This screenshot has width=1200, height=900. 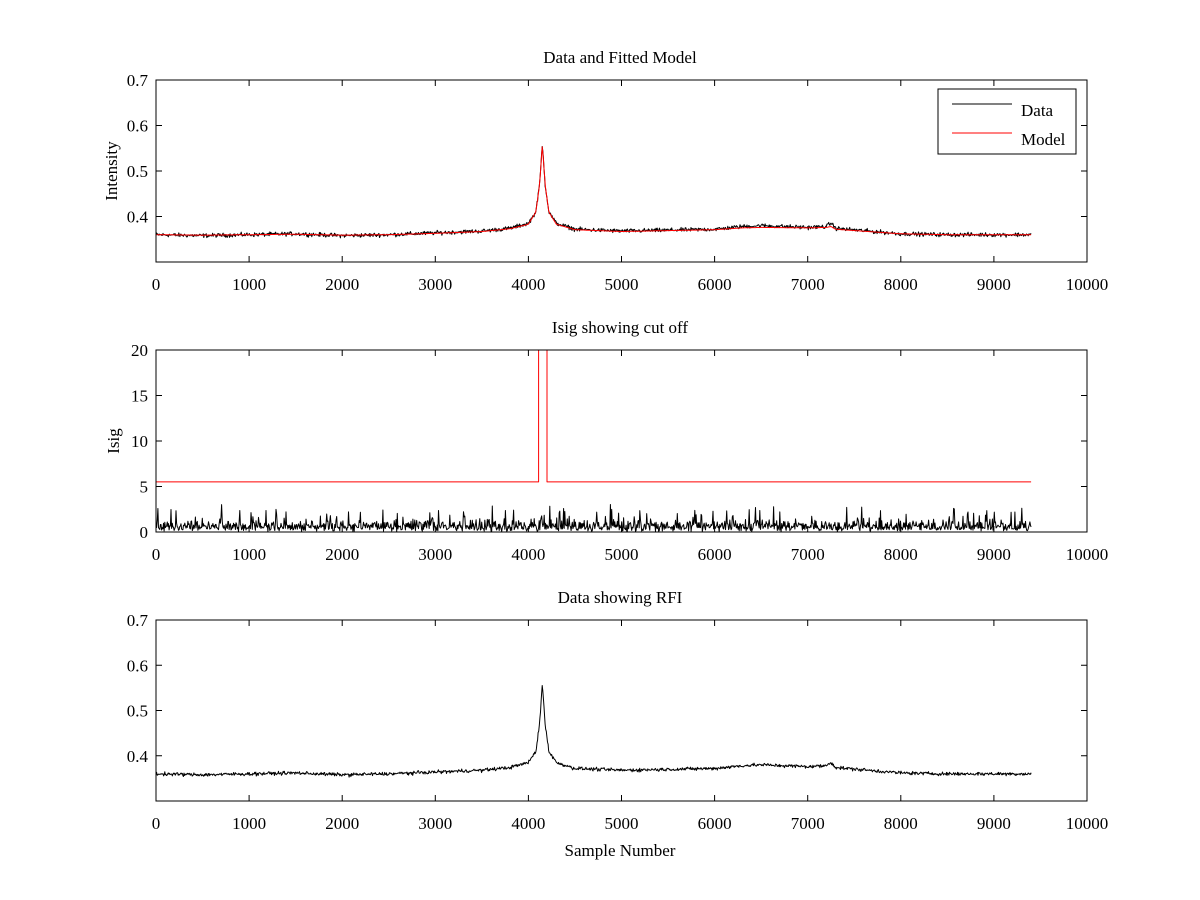 What do you see at coordinates (620, 57) in the screenshot?
I see `panel-title: Data and Fitted Model` at bounding box center [620, 57].